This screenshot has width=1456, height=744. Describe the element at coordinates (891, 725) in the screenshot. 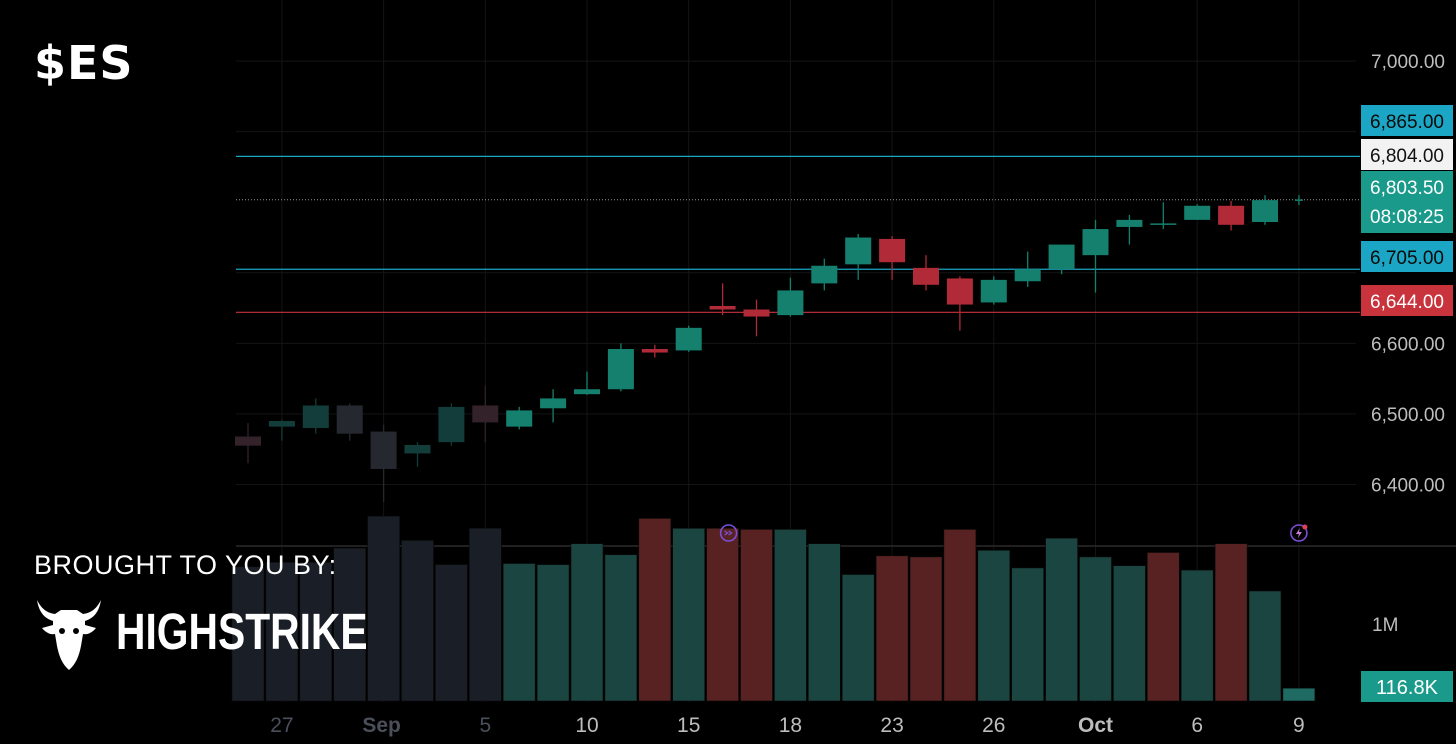

I see `time-tick-label: 23` at that location.